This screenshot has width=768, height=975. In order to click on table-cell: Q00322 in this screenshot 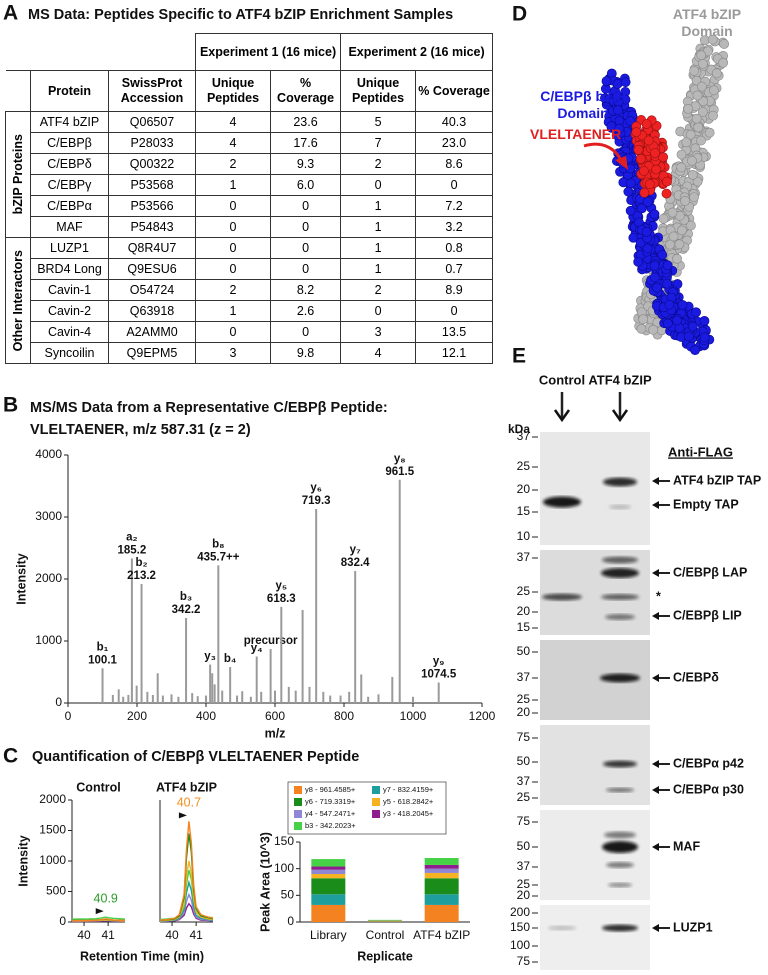, I will do `click(152, 164)`.